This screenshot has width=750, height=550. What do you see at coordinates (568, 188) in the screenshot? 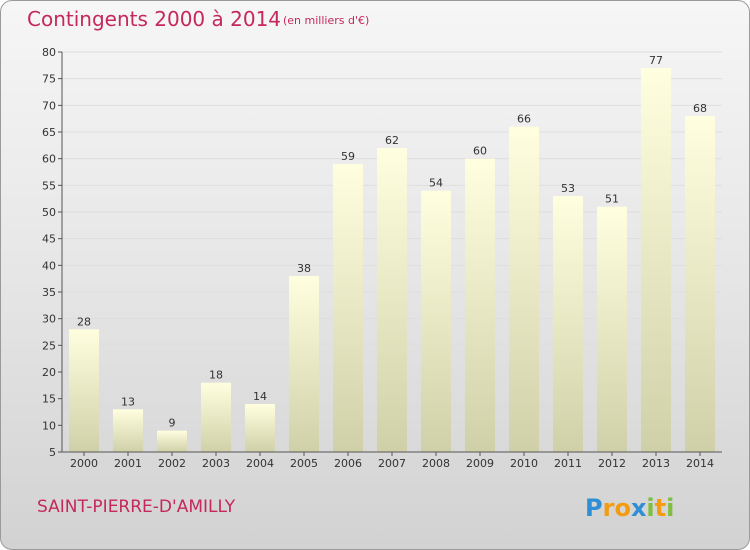
I see `value-label: 53` at bounding box center [568, 188].